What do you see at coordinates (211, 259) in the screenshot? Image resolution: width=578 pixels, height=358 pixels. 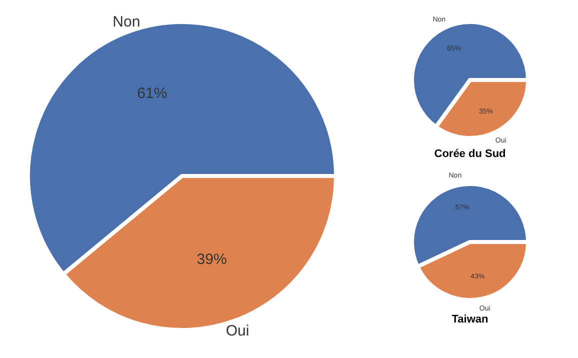 I see `data-label: 39%` at bounding box center [211, 259].